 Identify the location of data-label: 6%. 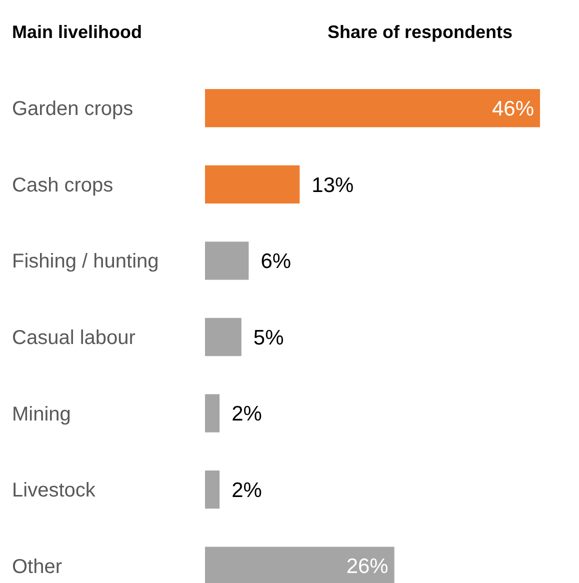
(276, 262).